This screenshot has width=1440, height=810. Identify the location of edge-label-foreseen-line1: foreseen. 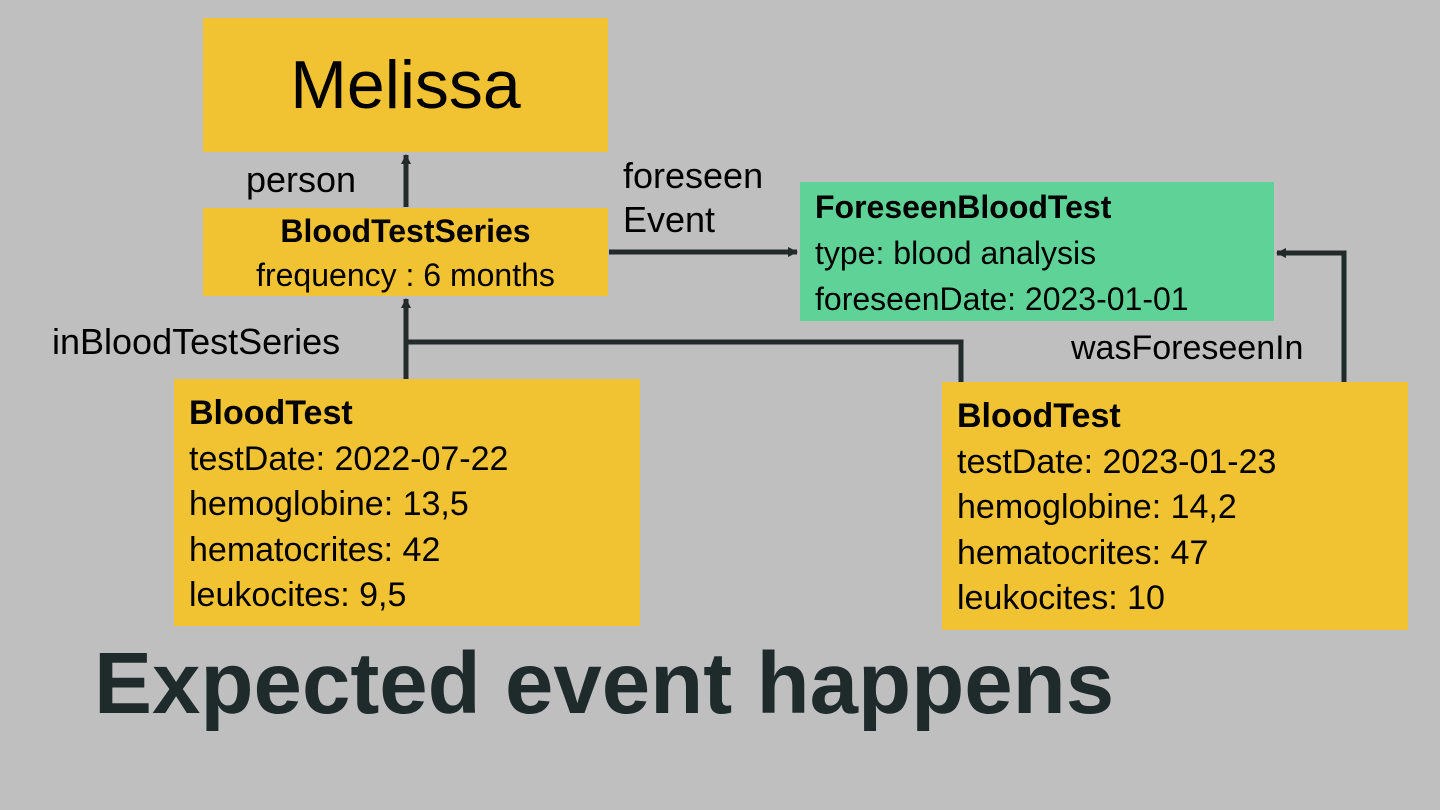
(693, 175).